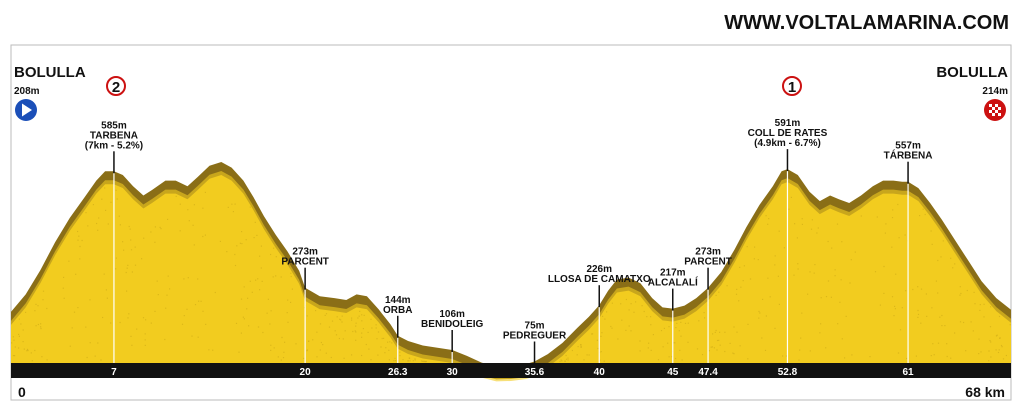 Image resolution: width=1022 pixels, height=412 pixels. Describe the element at coordinates (787, 143) in the screenshot. I see `waypoint-note: (4.9km - 6.7%)` at that location.